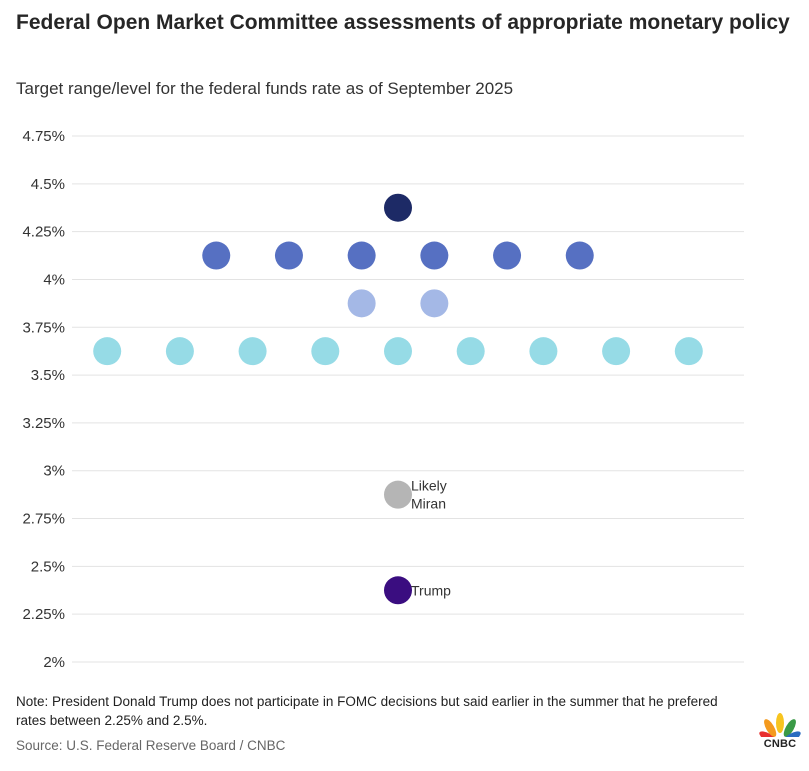 The image size is (809, 771). Describe the element at coordinates (43, 232) in the screenshot. I see `y-tick-label: 4.25%` at that location.